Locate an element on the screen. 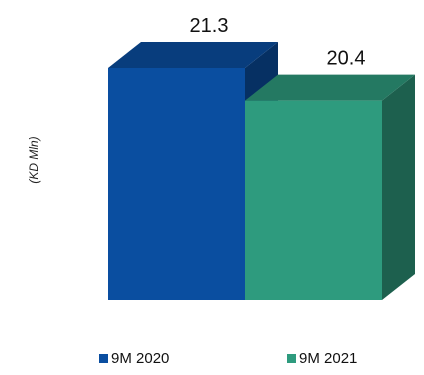  y-axis-label: (KD Mln) is located at coordinates (34, 159).